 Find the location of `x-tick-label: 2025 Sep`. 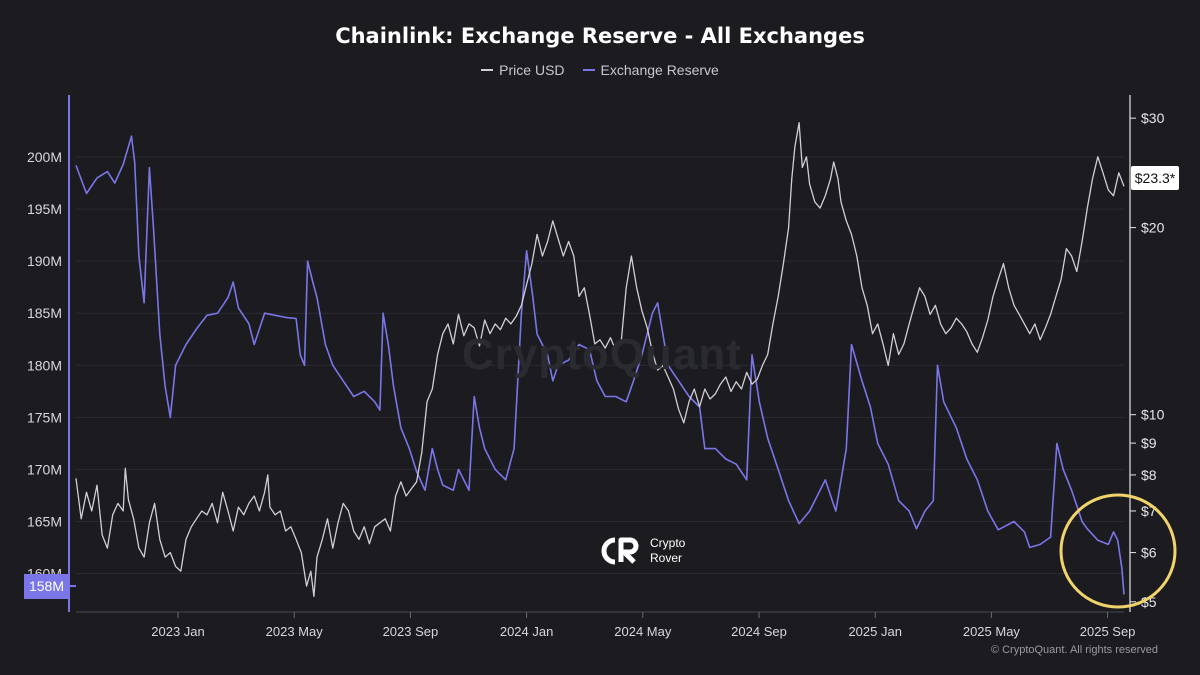

x-tick-label: 2025 Sep is located at coordinates (1108, 631).